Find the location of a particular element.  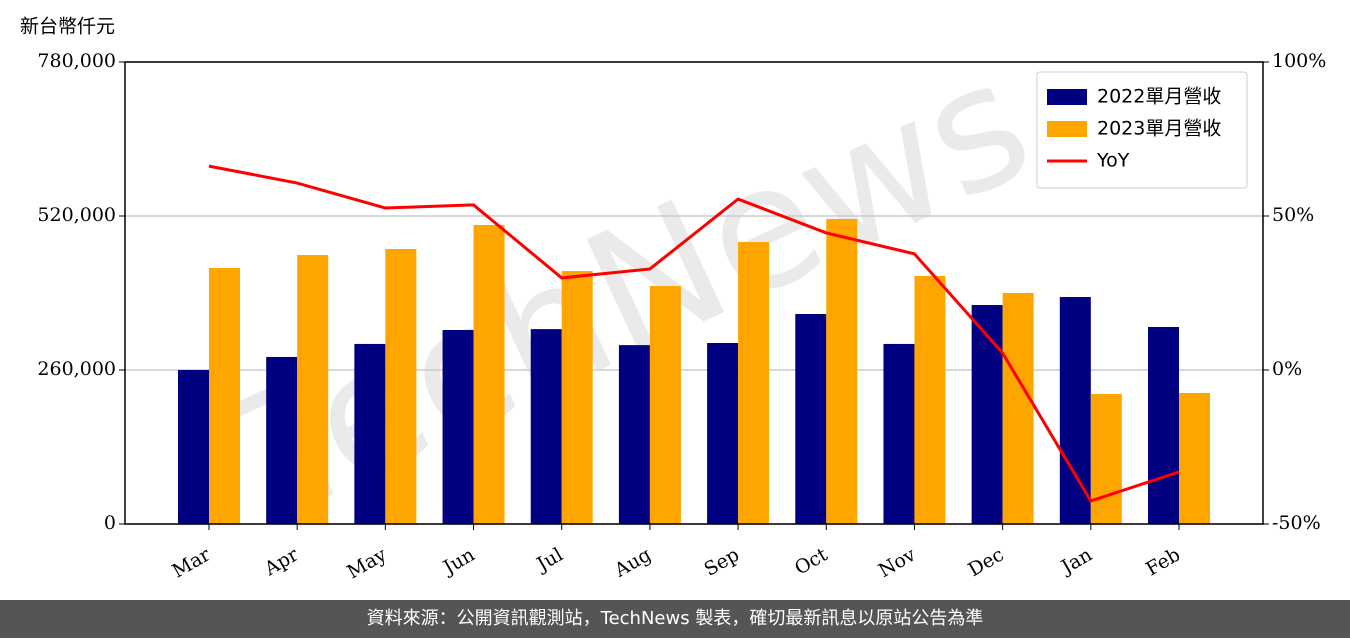

y2-tick-label: 50% is located at coordinates (1293, 215).